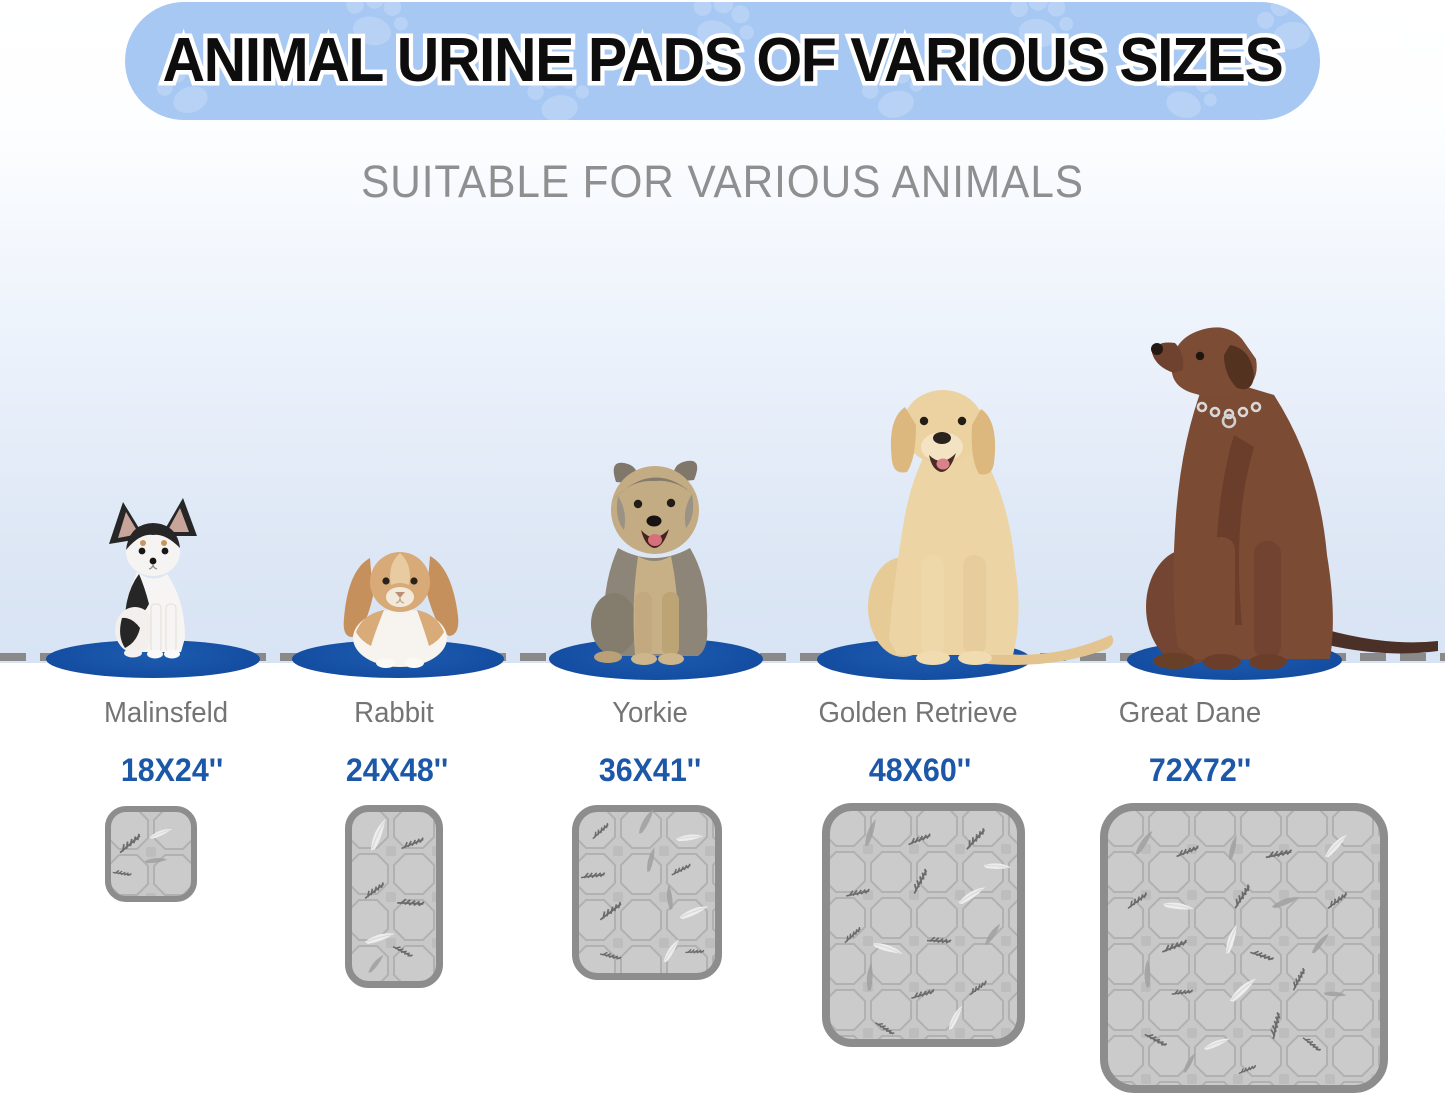 Image resolution: width=1445 pixels, height=1095 pixels. What do you see at coordinates (394, 713) in the screenshot?
I see `animal-name-label: Rabbit` at bounding box center [394, 713].